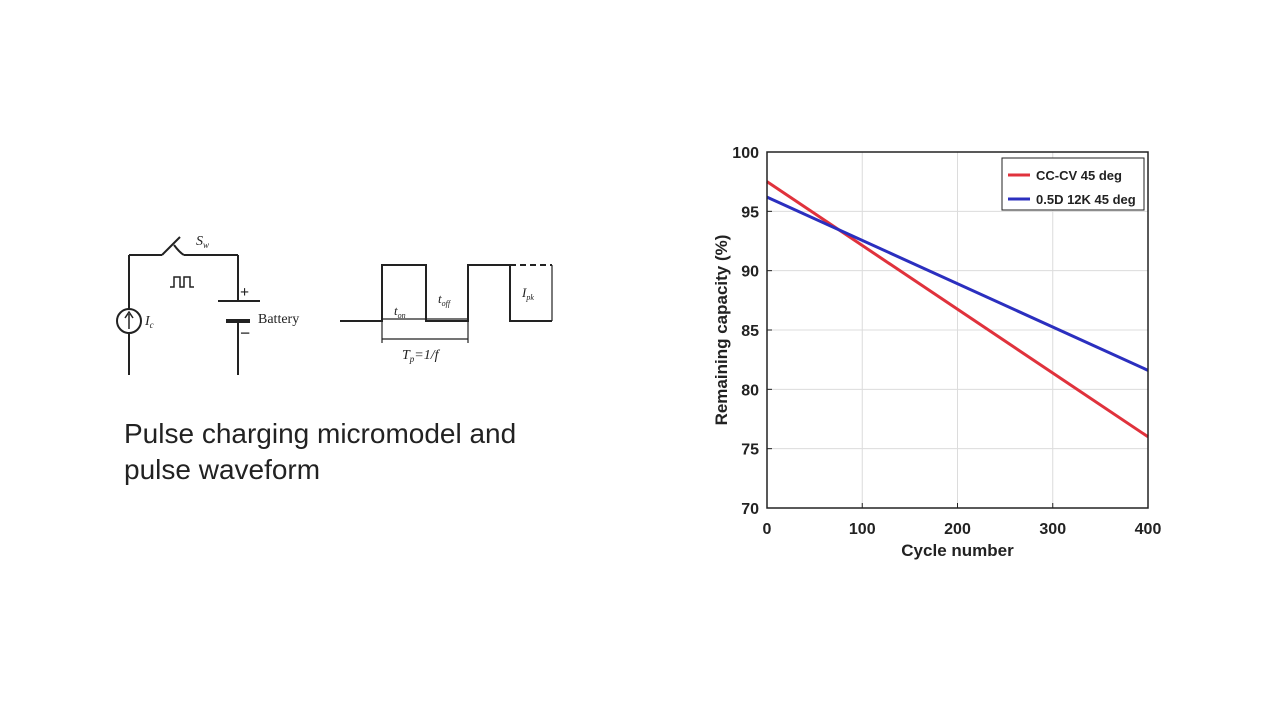 The image size is (1280, 721). What do you see at coordinates (750, 390) in the screenshot?
I see `y-tick-label: 80` at bounding box center [750, 390].